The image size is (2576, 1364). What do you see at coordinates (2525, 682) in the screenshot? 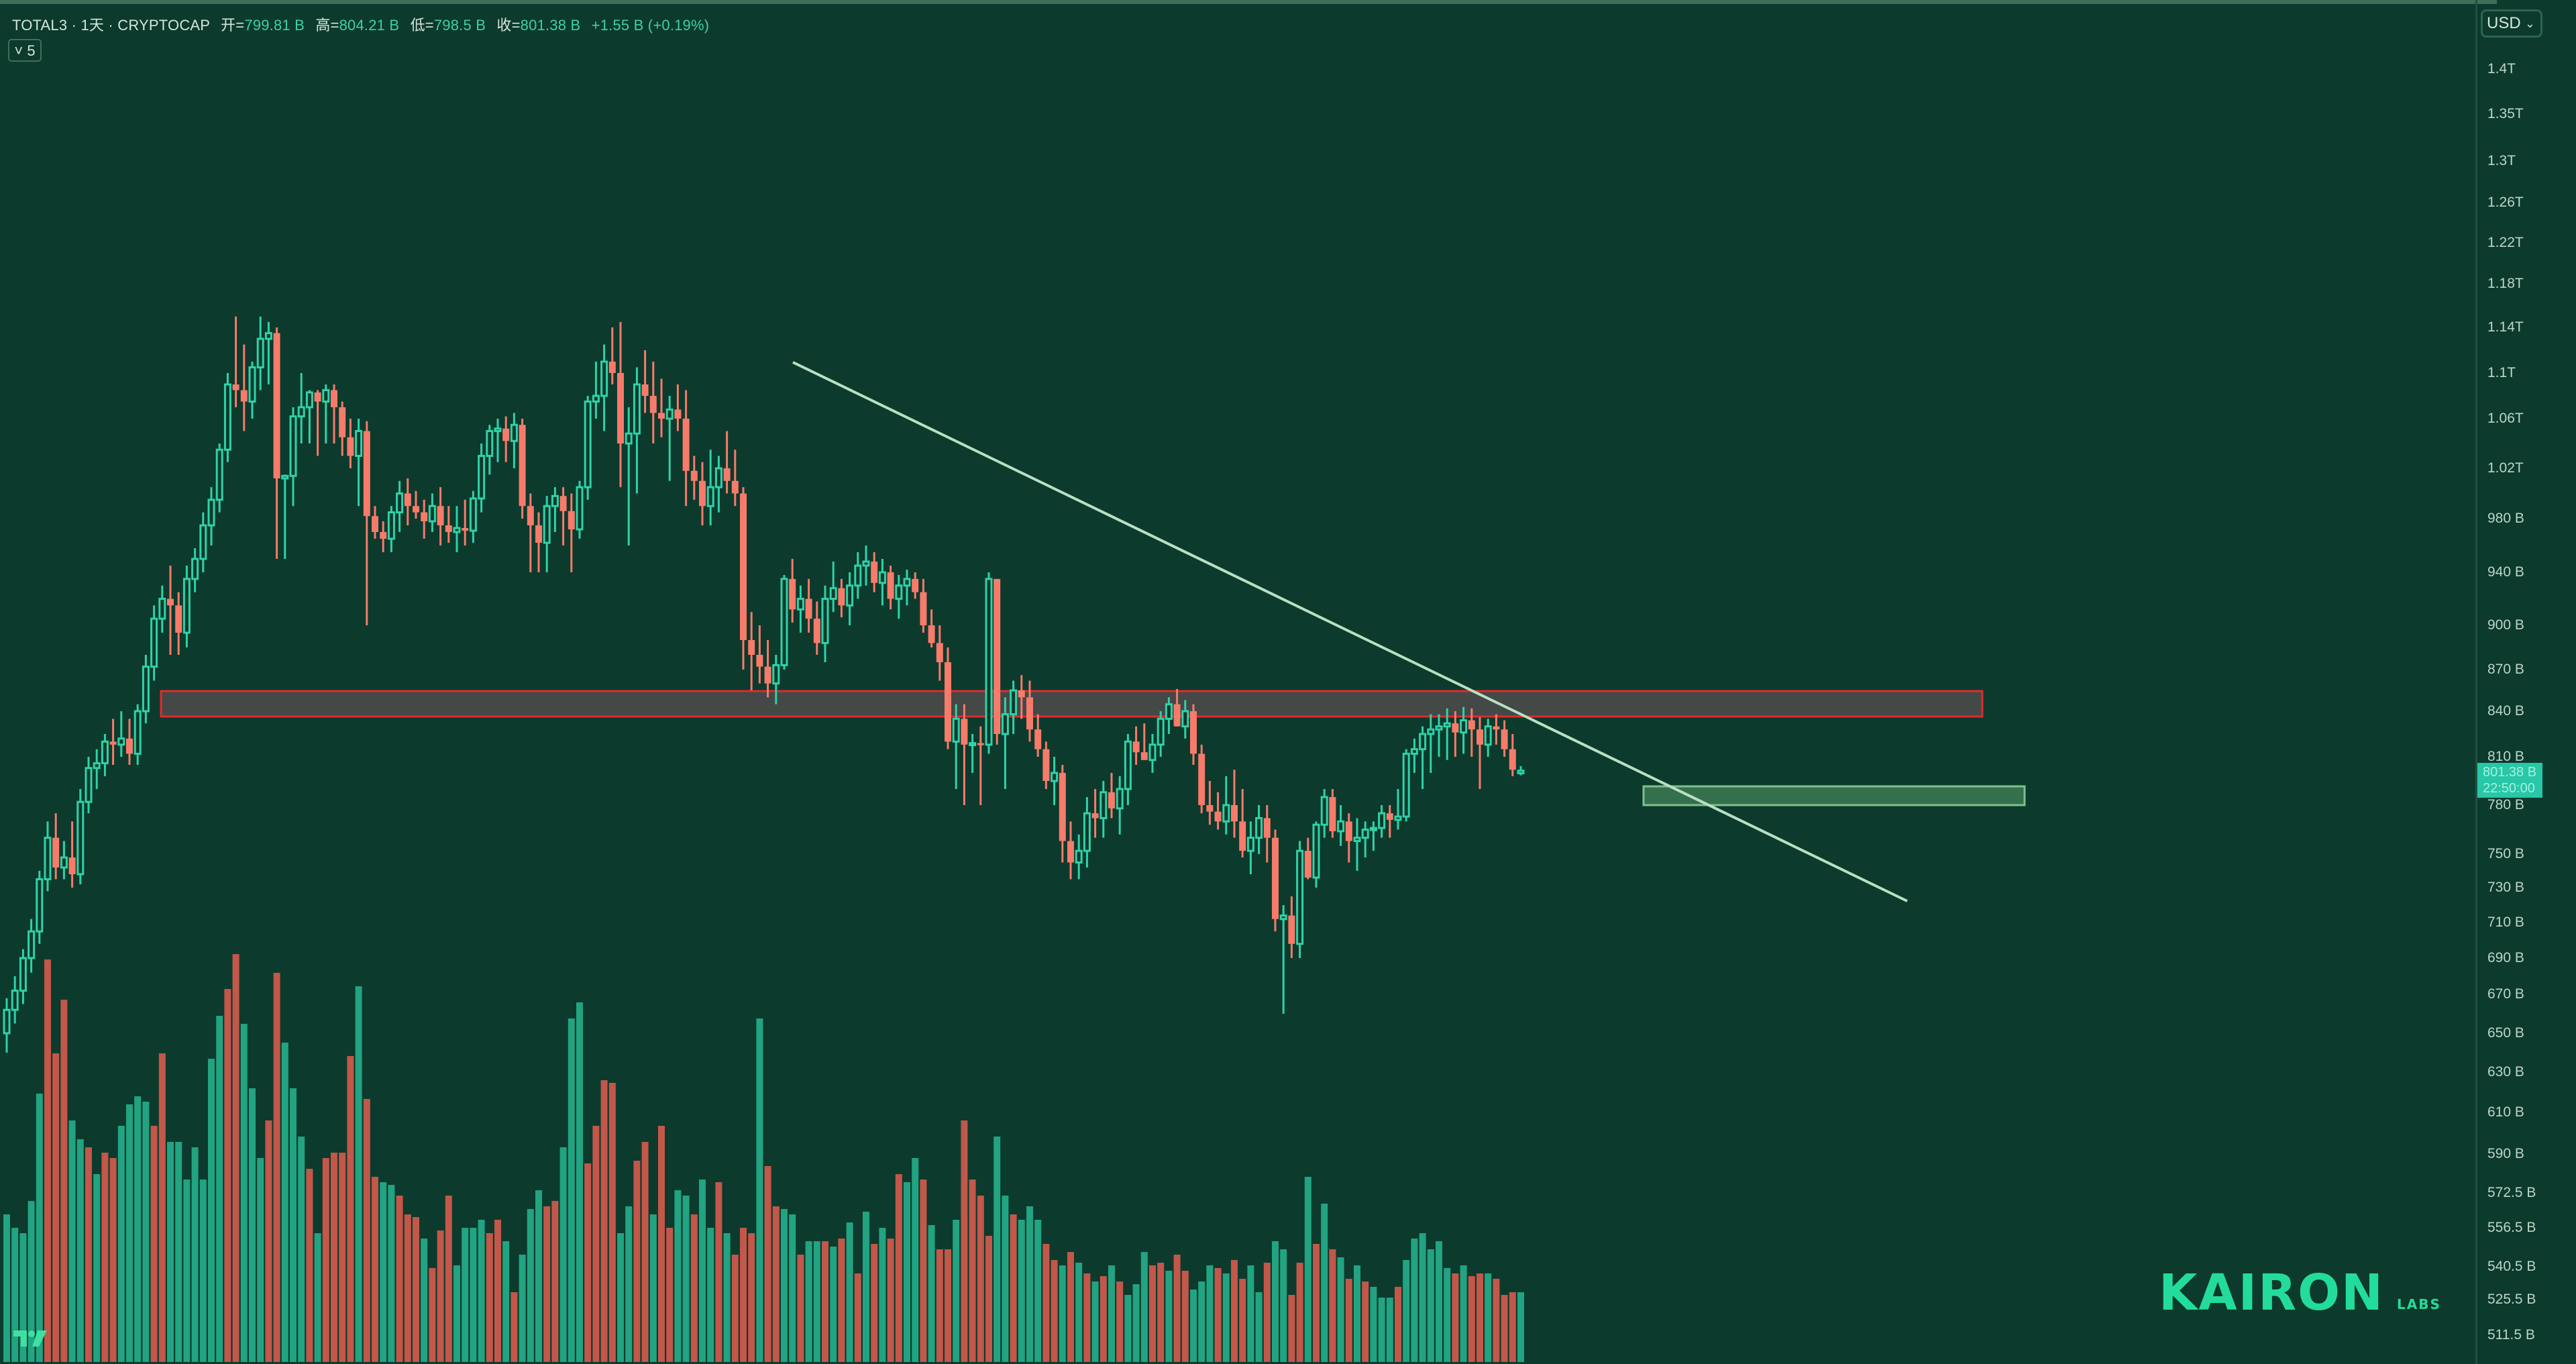
I see `price-axis` at bounding box center [2525, 682].